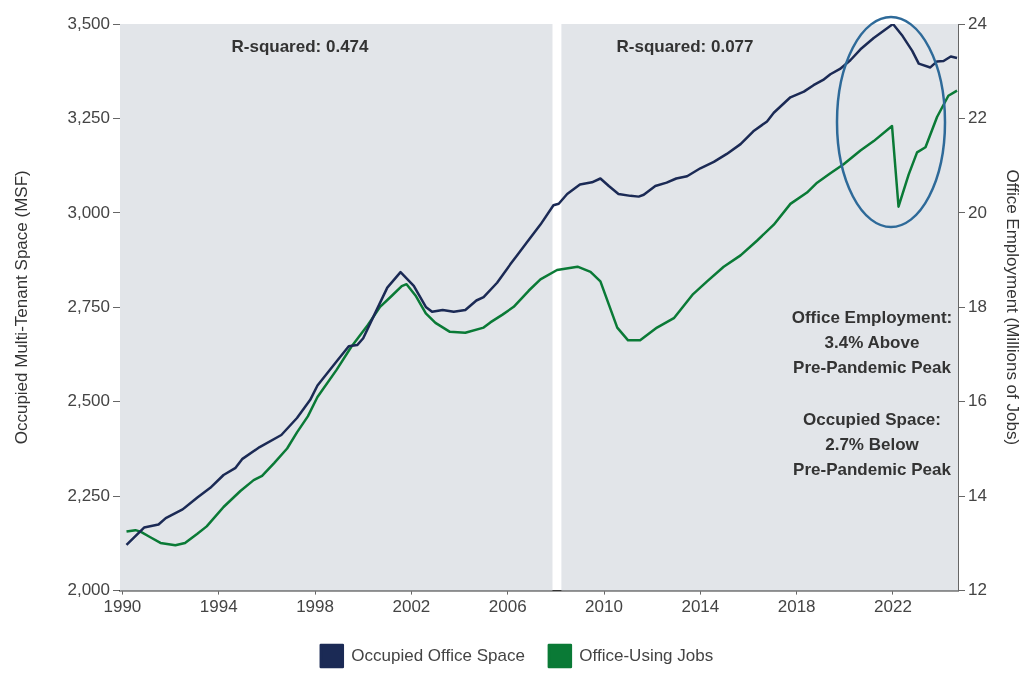 The width and height of the screenshot is (1034, 685). What do you see at coordinates (893, 607) in the screenshot?
I see `x-tick-label: 2022` at bounding box center [893, 607].